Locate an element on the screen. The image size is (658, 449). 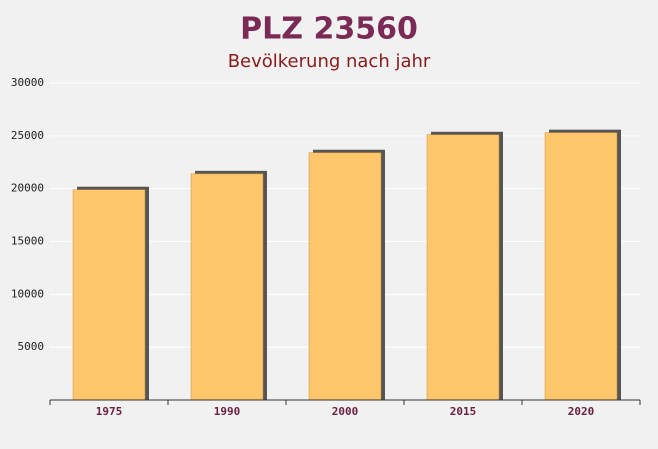
x-tick-label: 2020 is located at coordinates (581, 411).